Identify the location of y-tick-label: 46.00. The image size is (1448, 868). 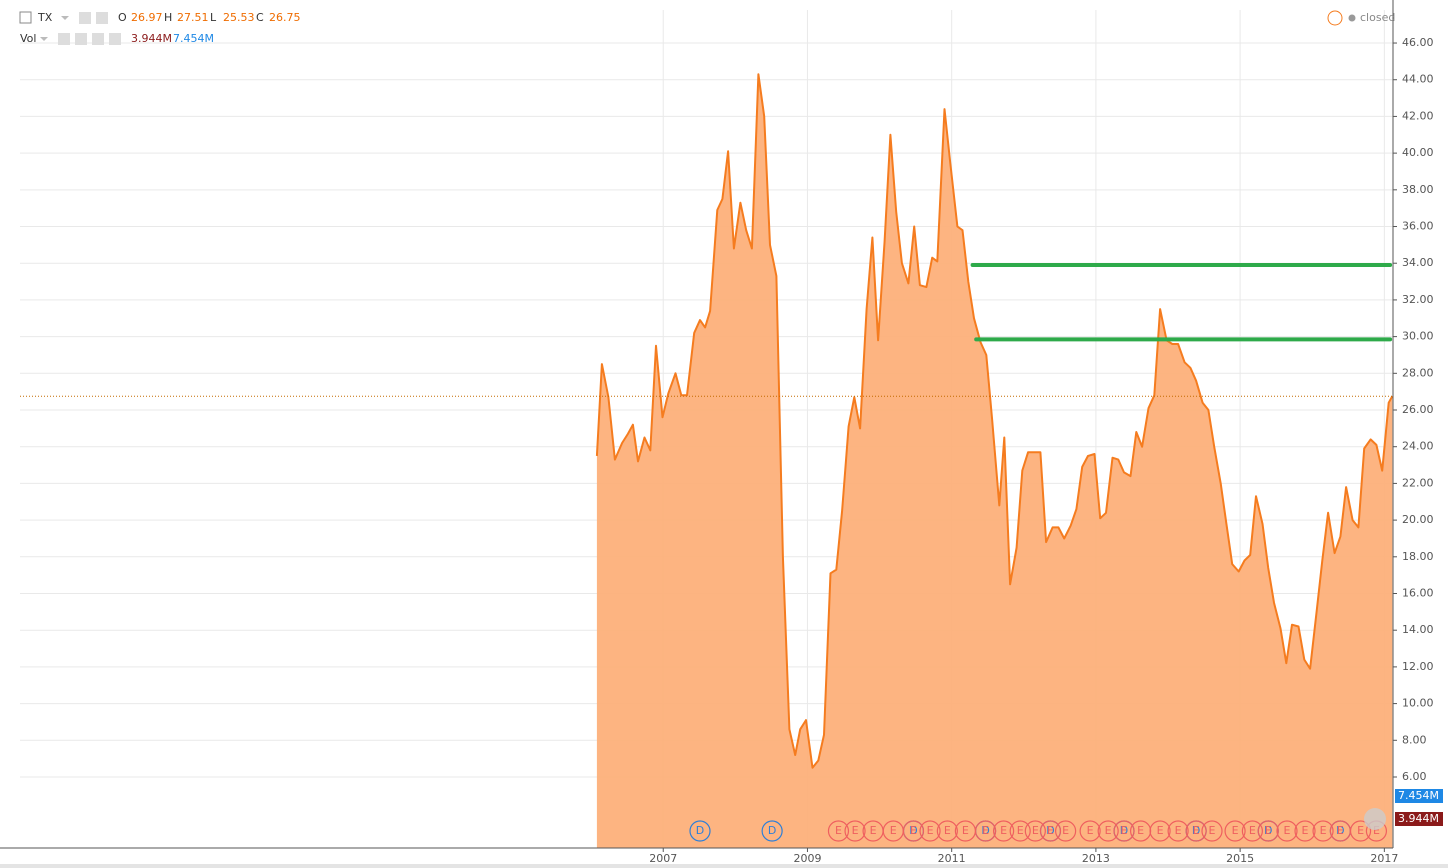
(1418, 42).